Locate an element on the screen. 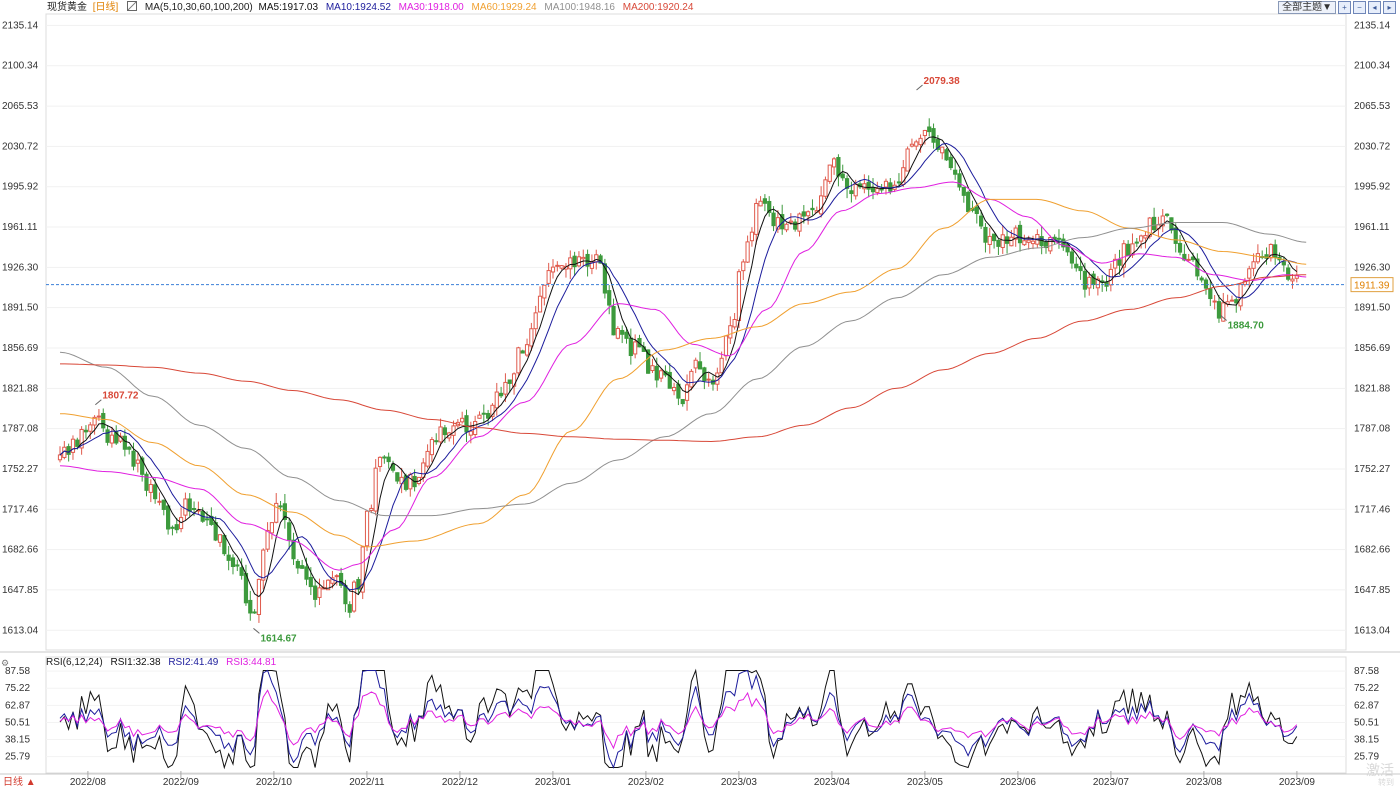 This screenshot has height=795, width=1400. y-tick-label-left: 1717.46 is located at coordinates (20, 509).